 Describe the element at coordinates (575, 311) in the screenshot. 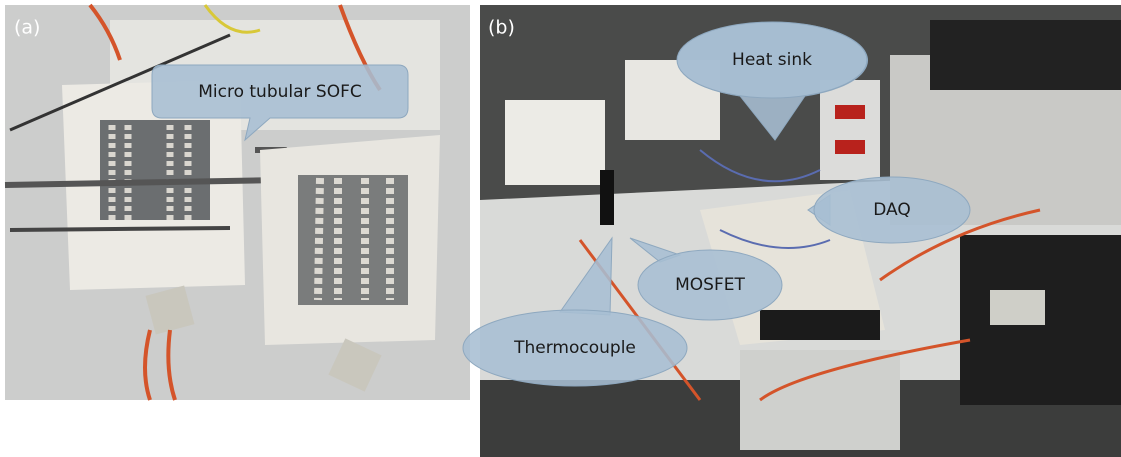

I see `callout: Thermocouple` at that location.